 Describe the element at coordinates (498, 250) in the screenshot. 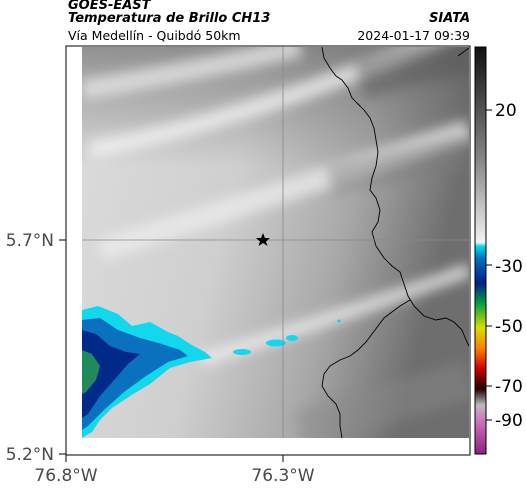

I see `colorbar: 20 -30 -50 -70 -90` at that location.